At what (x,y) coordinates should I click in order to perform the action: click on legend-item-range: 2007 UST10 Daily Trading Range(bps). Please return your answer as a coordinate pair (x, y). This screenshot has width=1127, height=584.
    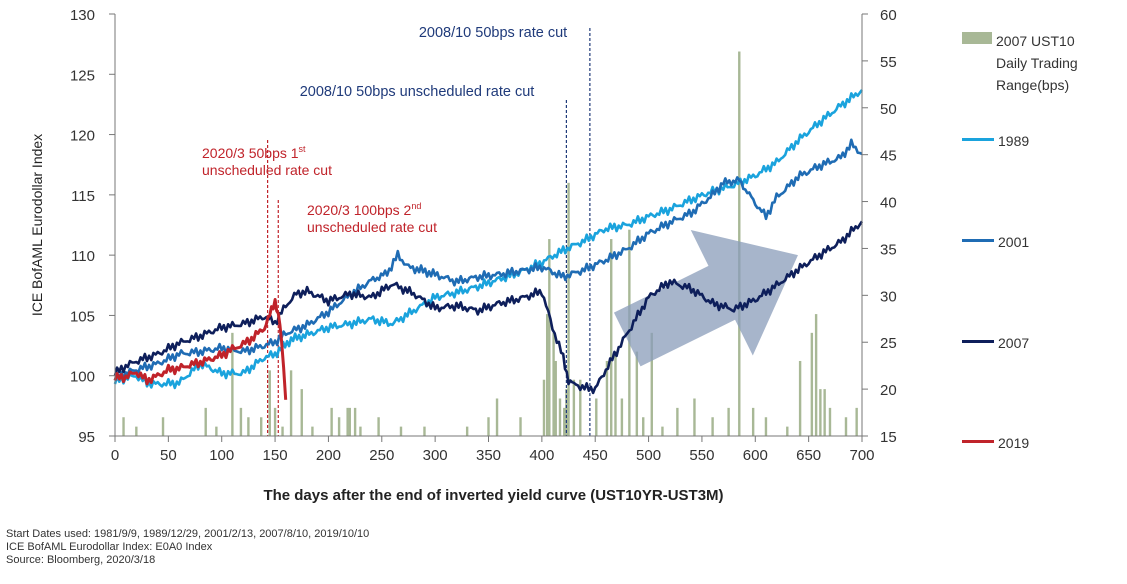
    Looking at the image, I should click on (1020, 63).